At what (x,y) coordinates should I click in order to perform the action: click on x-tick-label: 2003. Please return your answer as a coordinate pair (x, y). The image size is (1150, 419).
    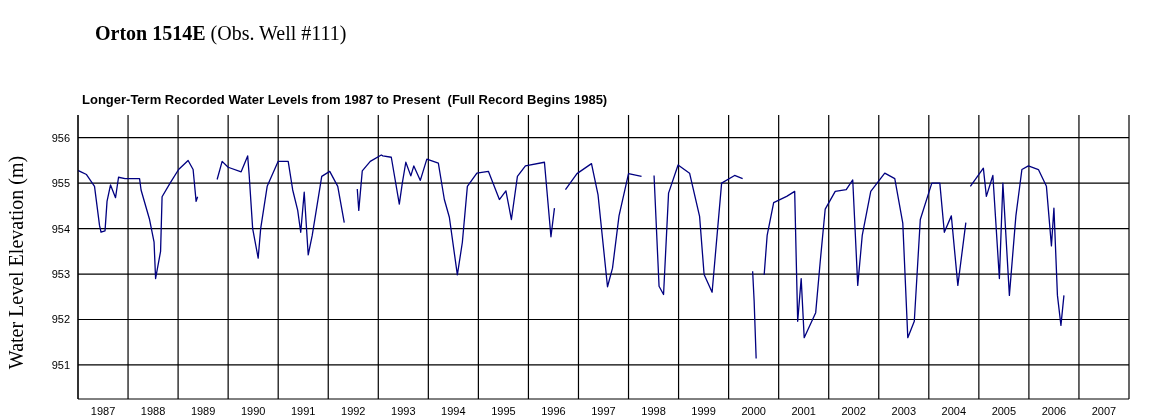
    Looking at the image, I should click on (904, 410).